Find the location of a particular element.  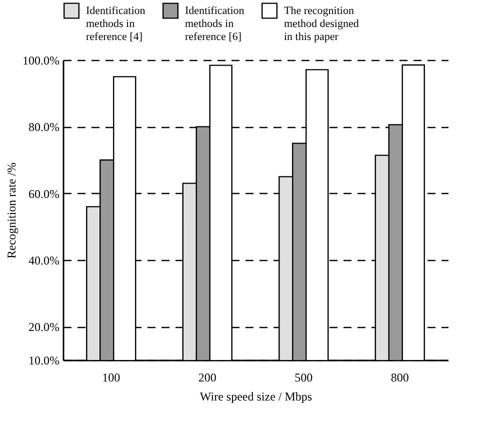

y-tick-label: 60.0% is located at coordinates (44, 193).